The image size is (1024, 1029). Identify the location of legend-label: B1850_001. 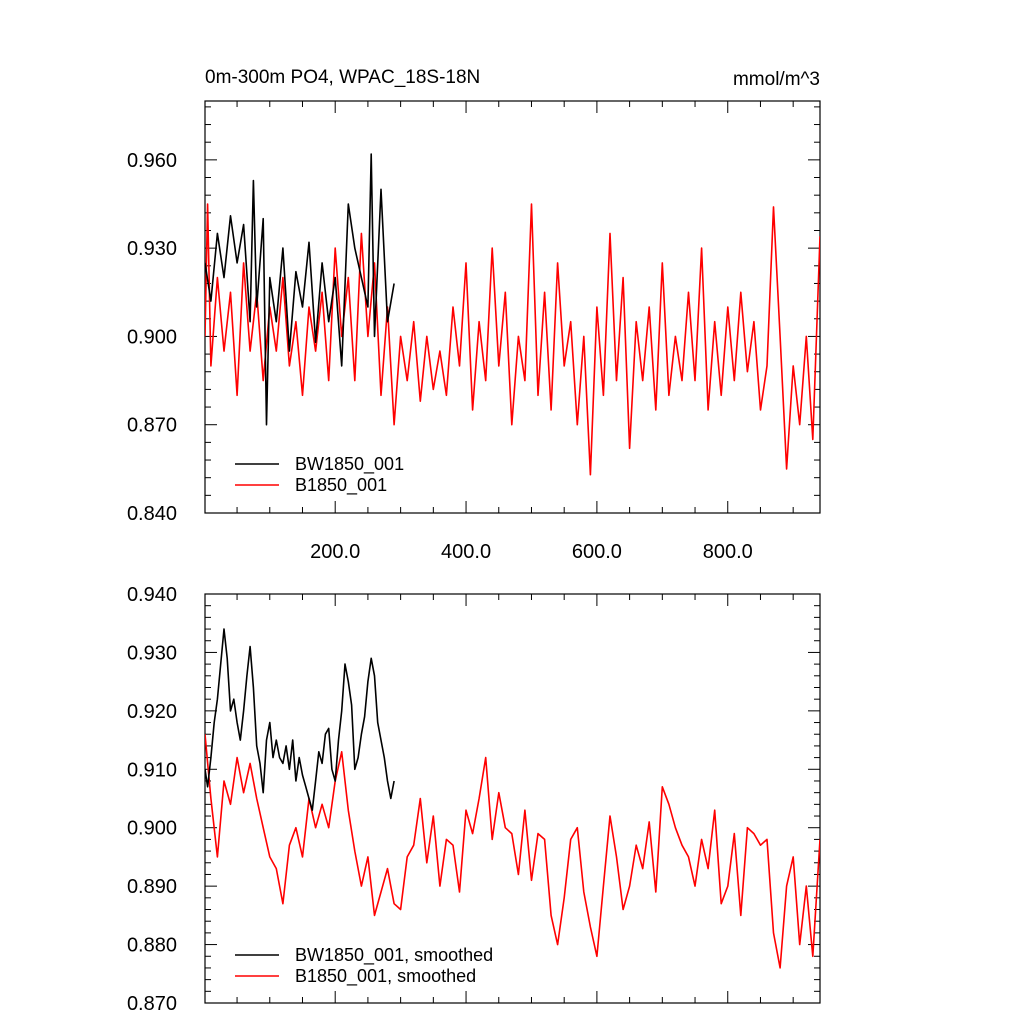
(341, 485).